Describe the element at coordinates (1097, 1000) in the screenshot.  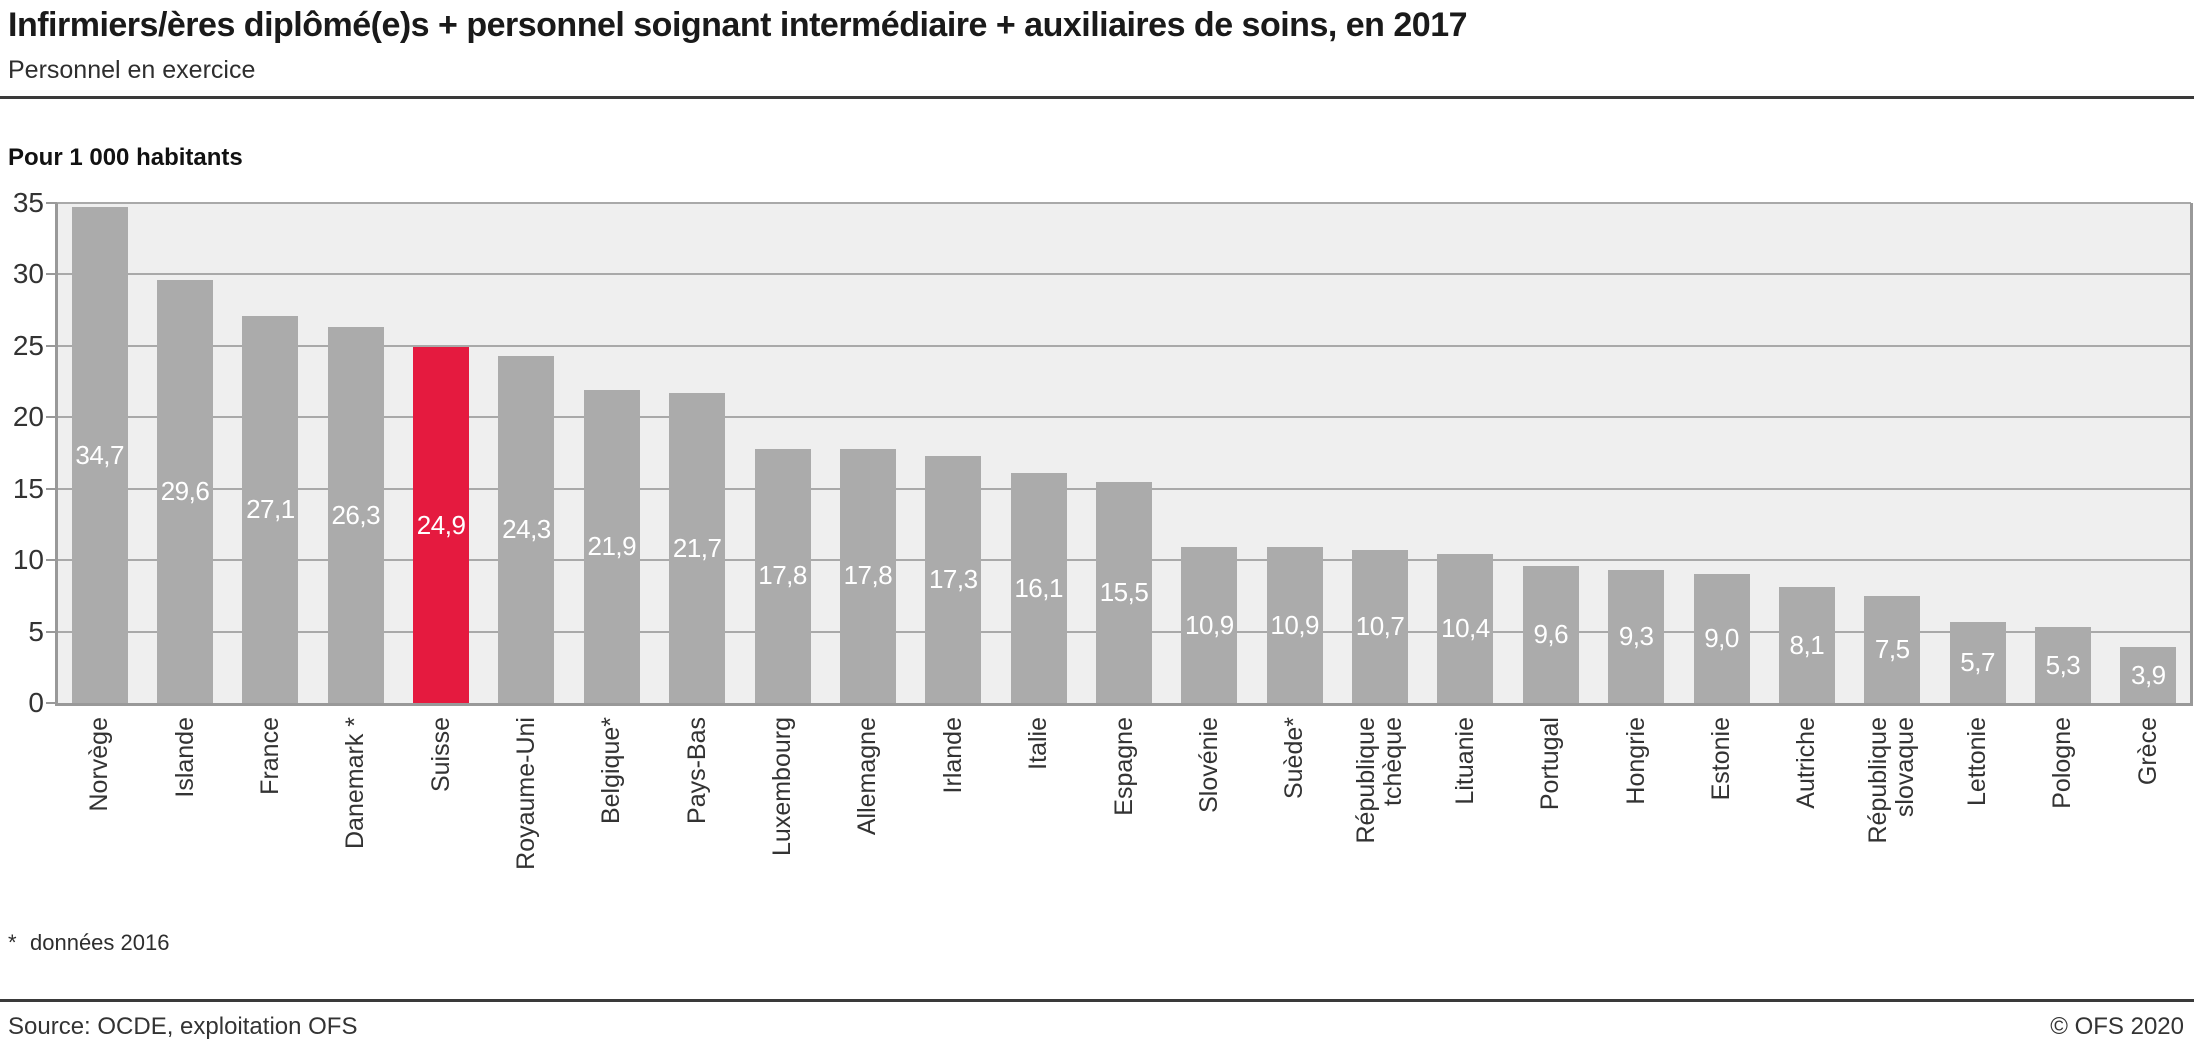
I see `footer-divider` at that location.